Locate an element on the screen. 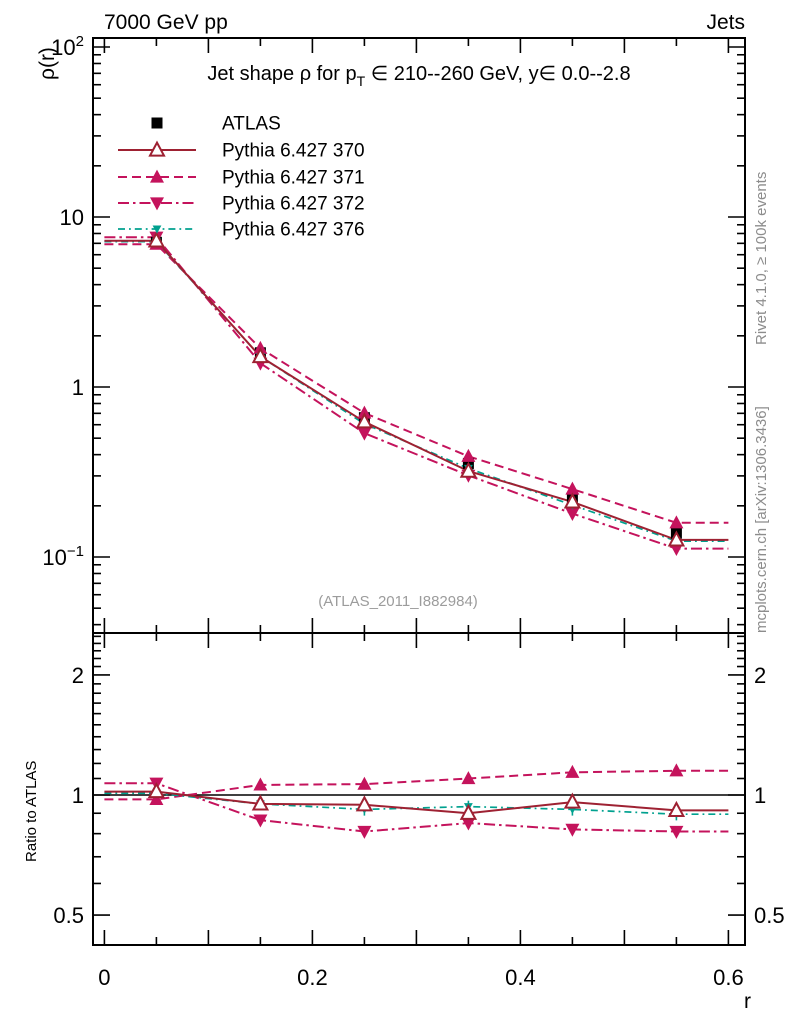 The image size is (786, 1029). plot-title-rest: ∈ 210--260 GeV, y∈ 0.0--2.8 is located at coordinates (497, 74).